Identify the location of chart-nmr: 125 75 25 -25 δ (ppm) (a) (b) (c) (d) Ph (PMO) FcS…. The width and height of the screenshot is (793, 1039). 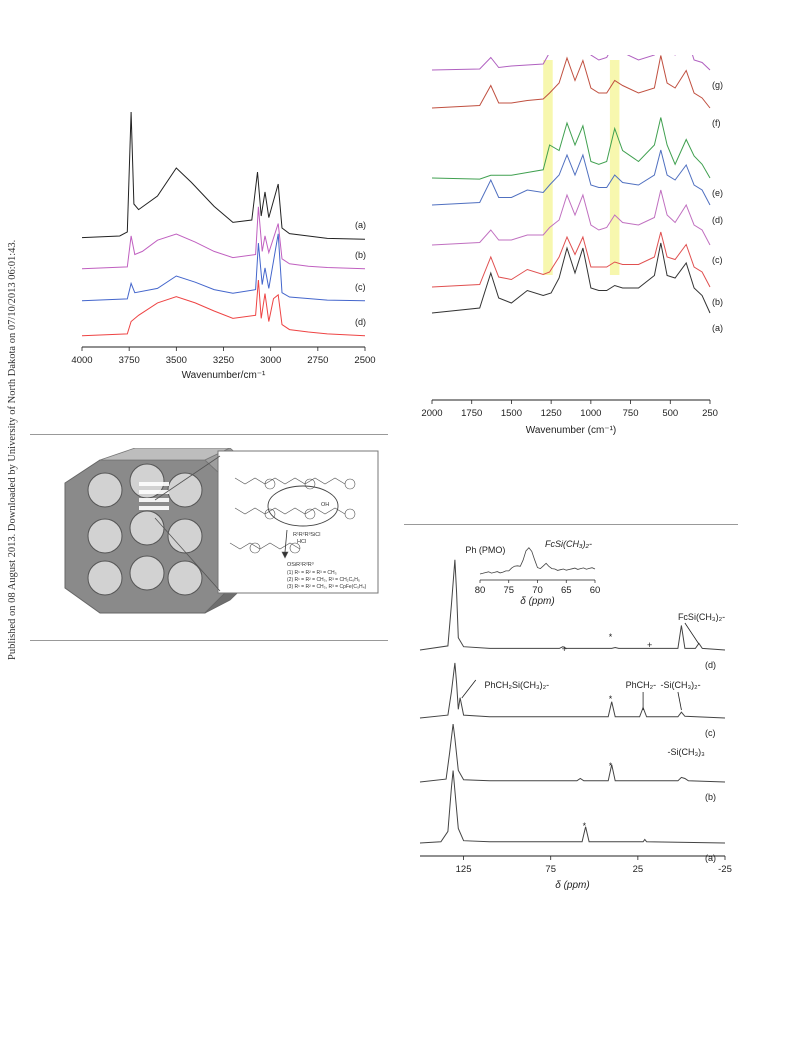
(575, 715).